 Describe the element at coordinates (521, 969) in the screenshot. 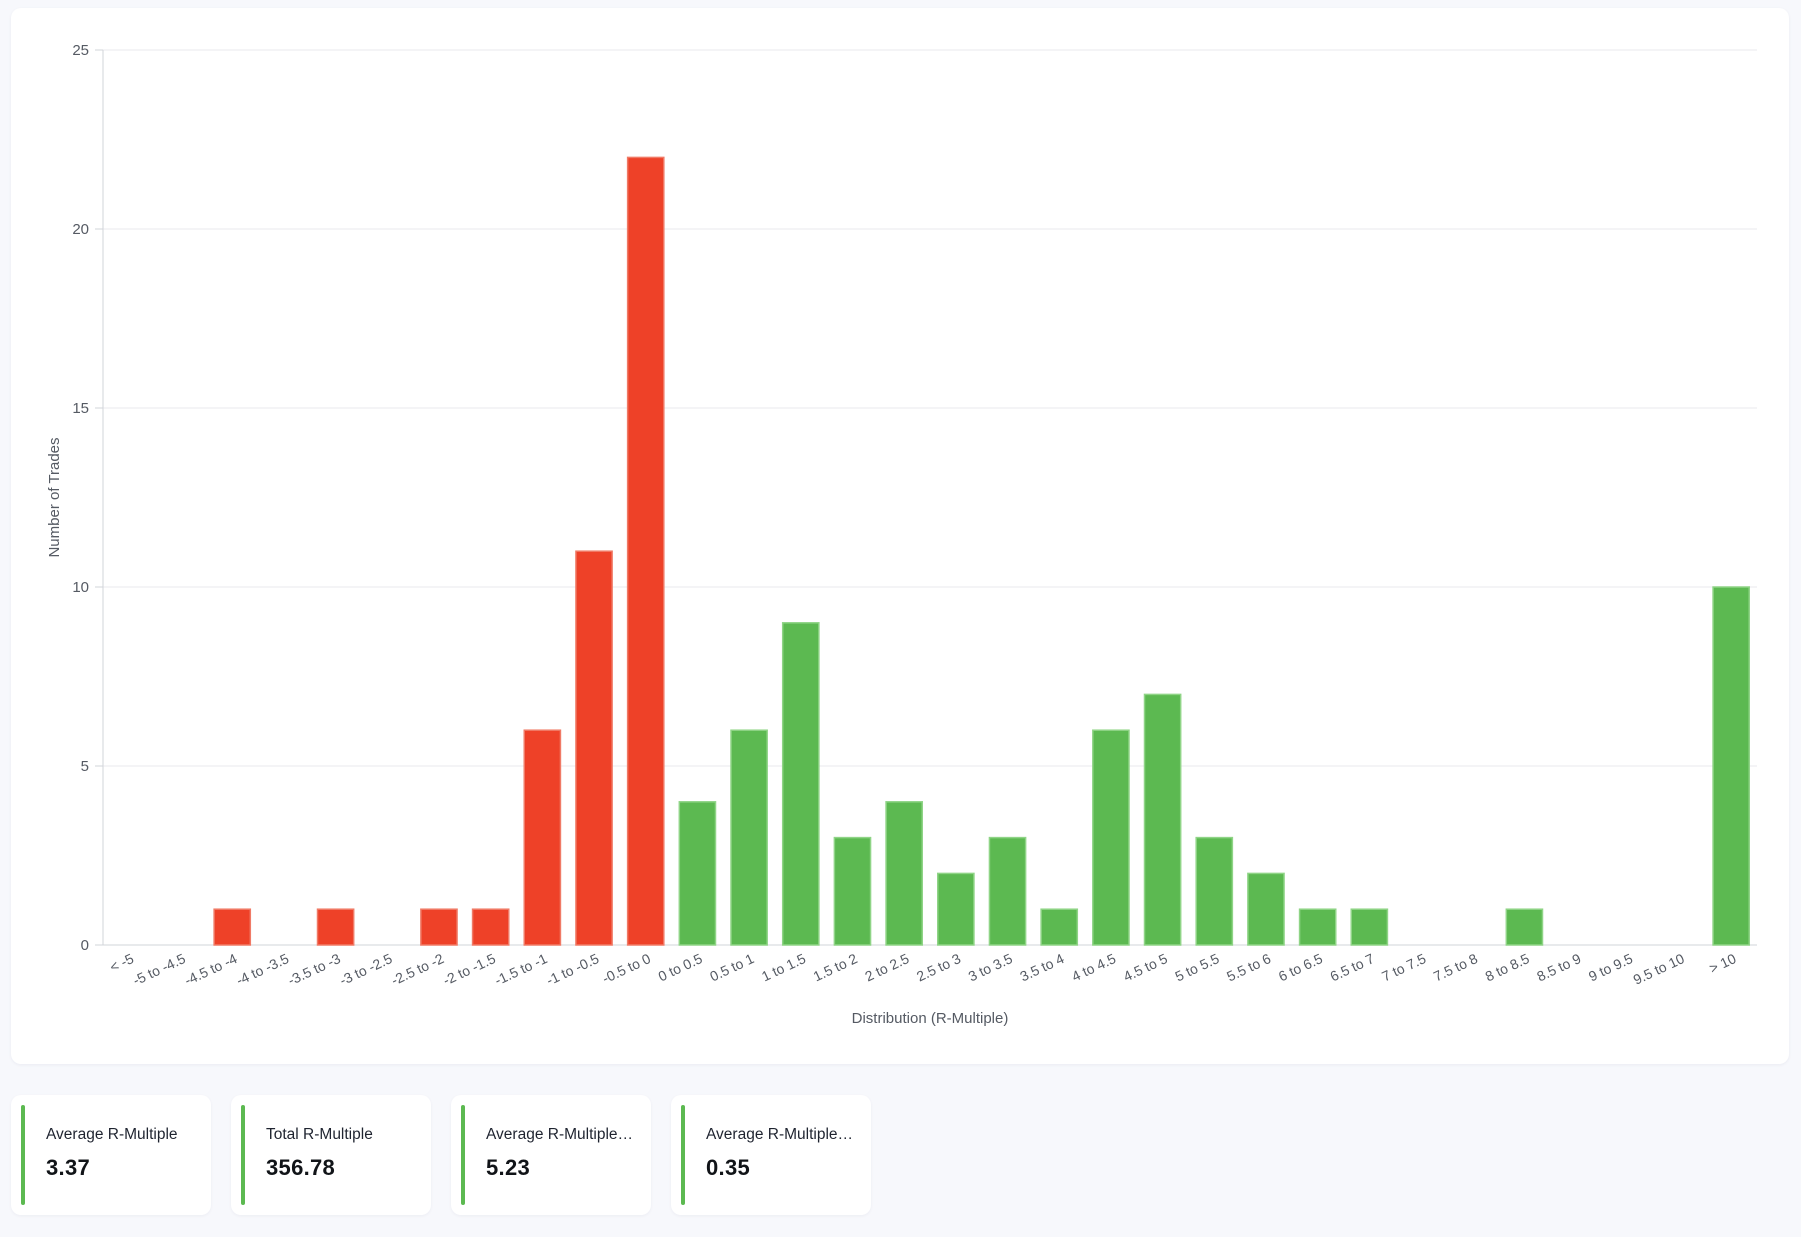

I see `x-tick-label: -1.5 to -1` at that location.